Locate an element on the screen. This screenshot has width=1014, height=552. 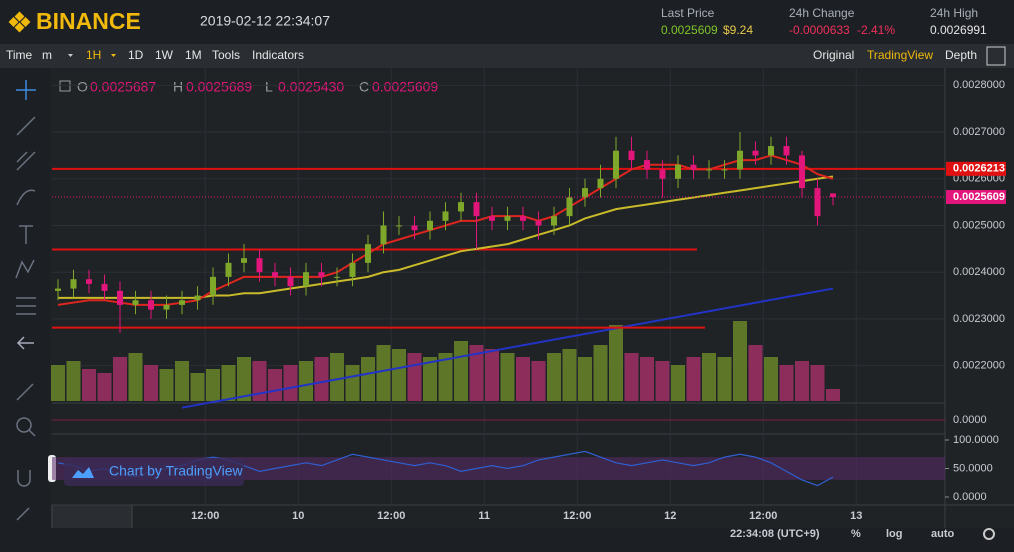
stat-value: -2.41% is located at coordinates (876, 30).